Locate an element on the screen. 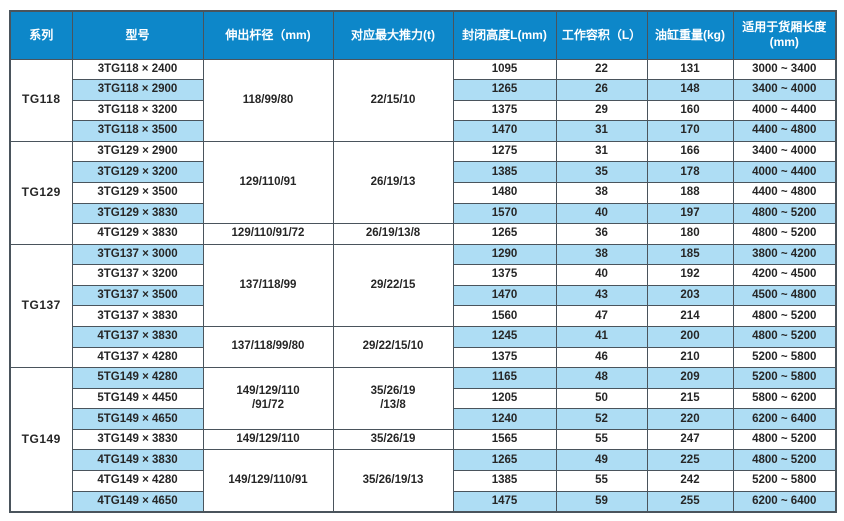  closed-height-cell: 1165 is located at coordinates (504, 378).